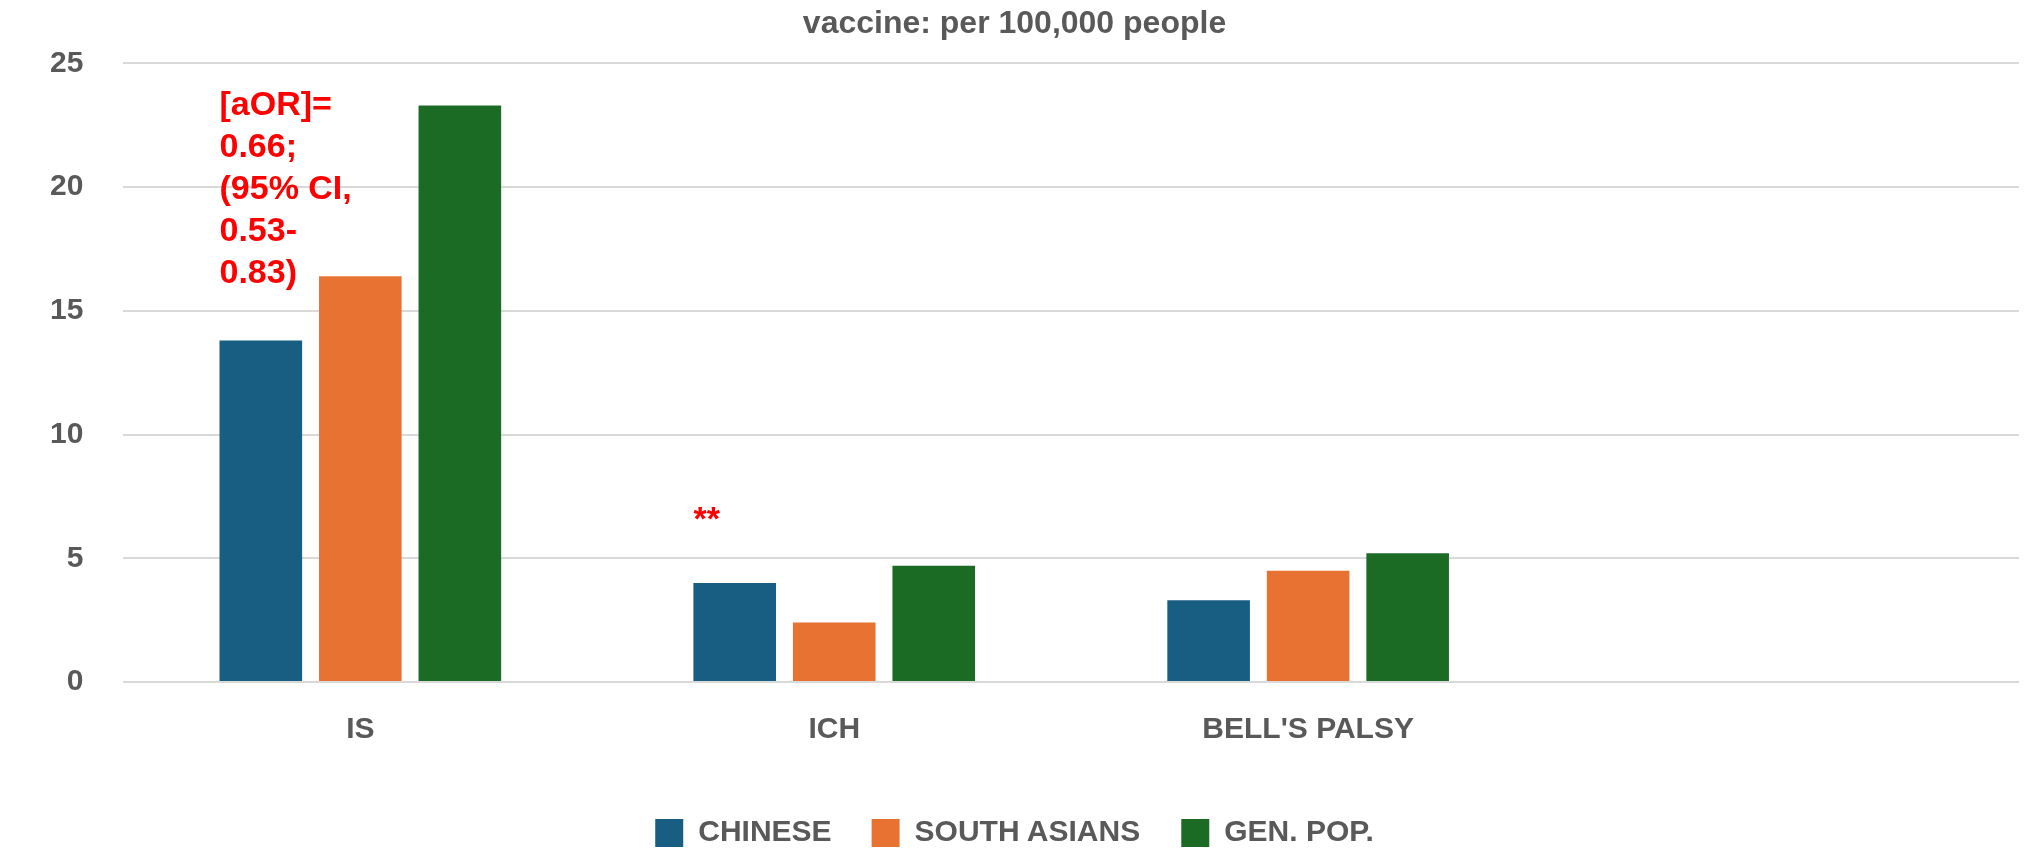 The width and height of the screenshot is (2029, 863). What do you see at coordinates (66, 61) in the screenshot?
I see `y-tick-label: 25` at bounding box center [66, 61].